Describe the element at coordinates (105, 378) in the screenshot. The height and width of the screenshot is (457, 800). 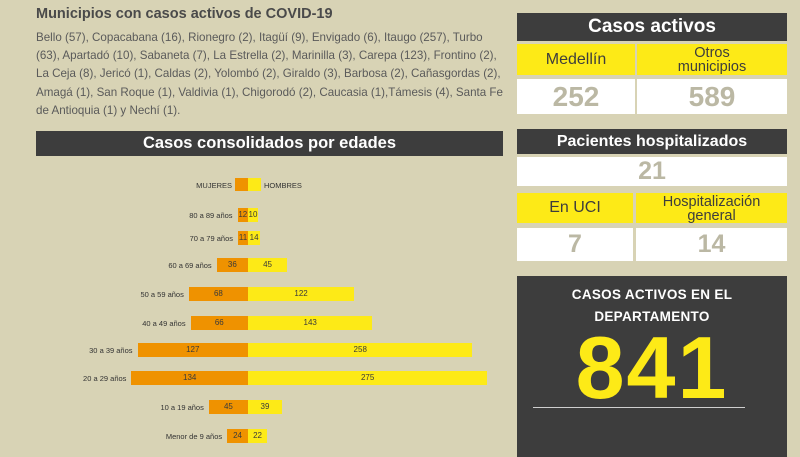
I see `age-group-label: 20 a 29 años` at that location.